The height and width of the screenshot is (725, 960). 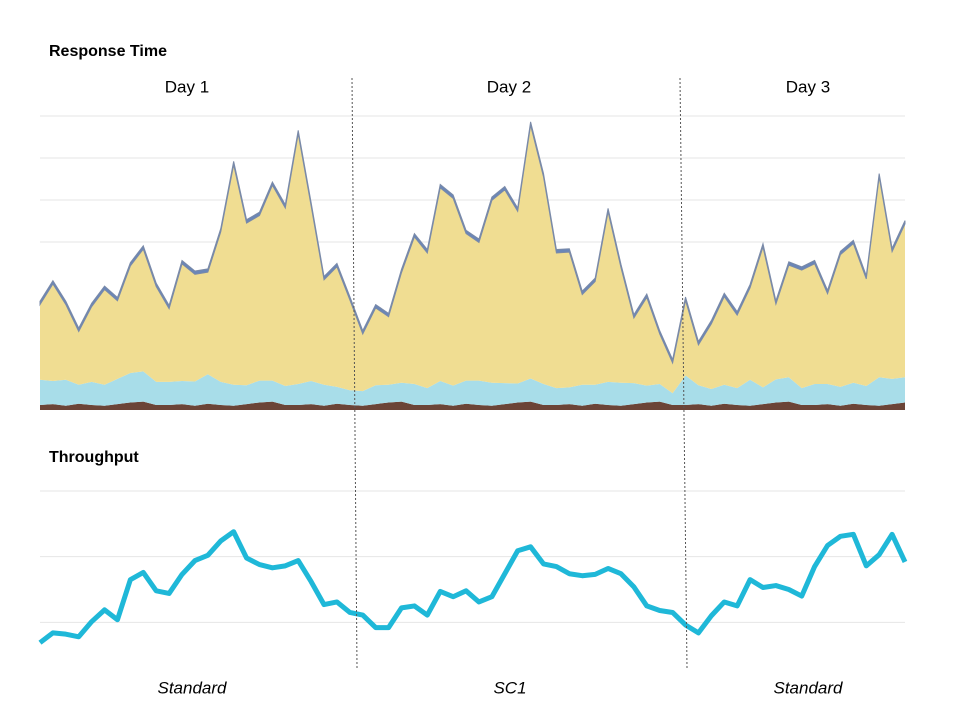 I want to click on day-label: Day 1, so click(x=187, y=86).